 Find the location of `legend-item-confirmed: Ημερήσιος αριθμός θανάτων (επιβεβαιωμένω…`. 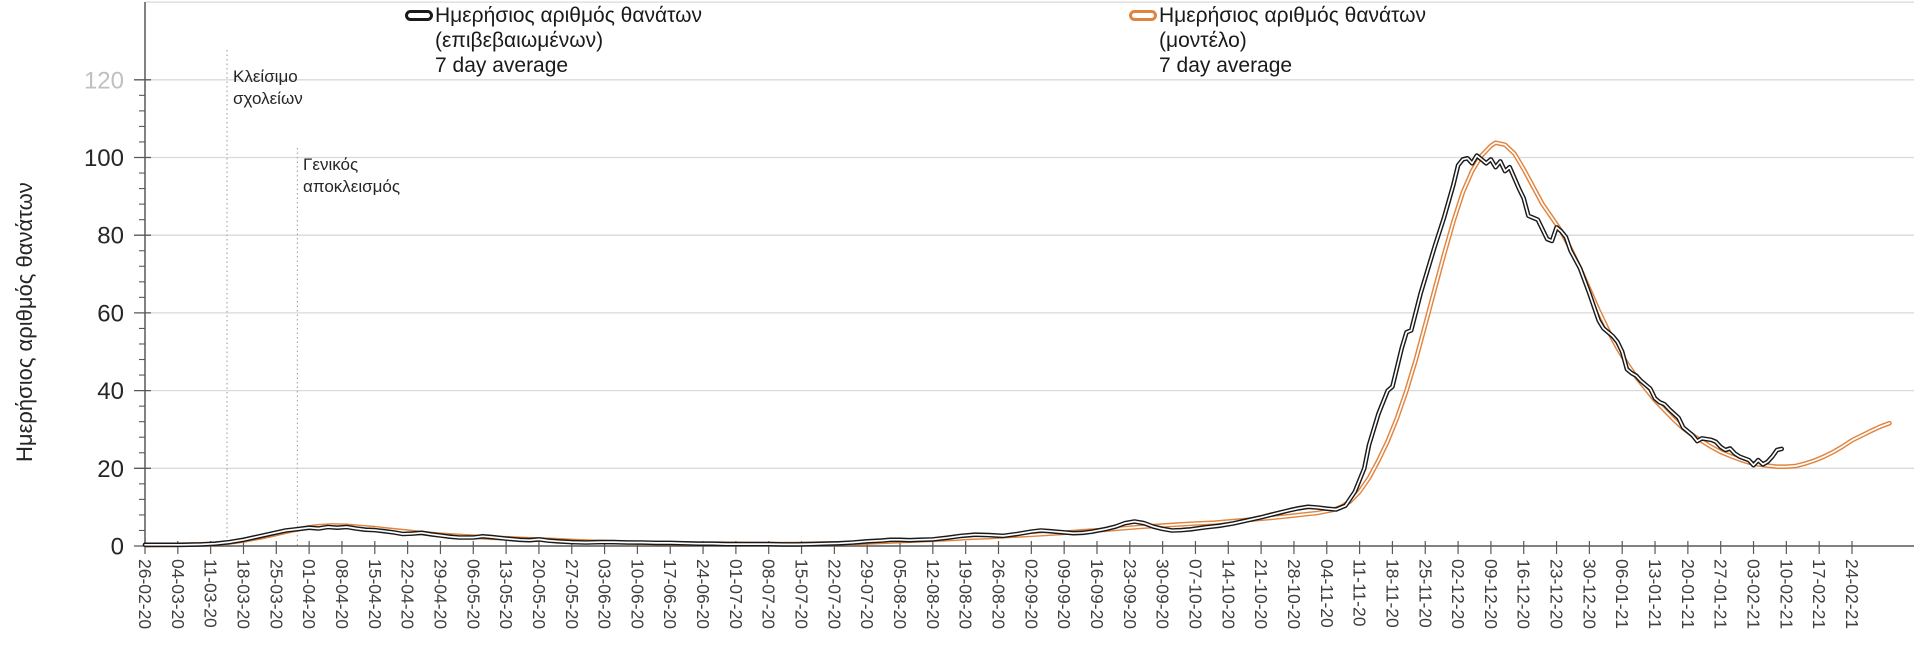

legend-item-confirmed: Ημερήσιος αριθμός θανάτων (επιβεβαιωμένω… is located at coordinates (553, 40).